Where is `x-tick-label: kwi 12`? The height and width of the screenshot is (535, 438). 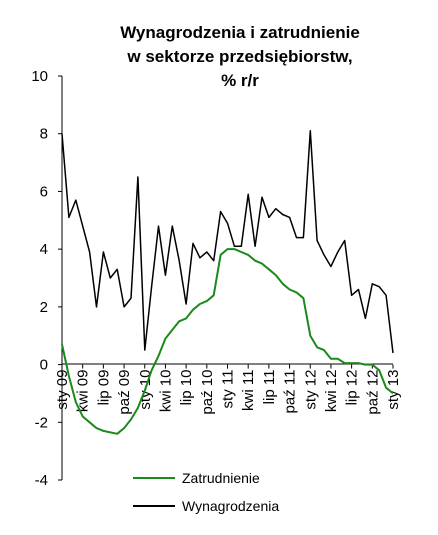 x-tick-label: kwi 12 is located at coordinates (331, 391).